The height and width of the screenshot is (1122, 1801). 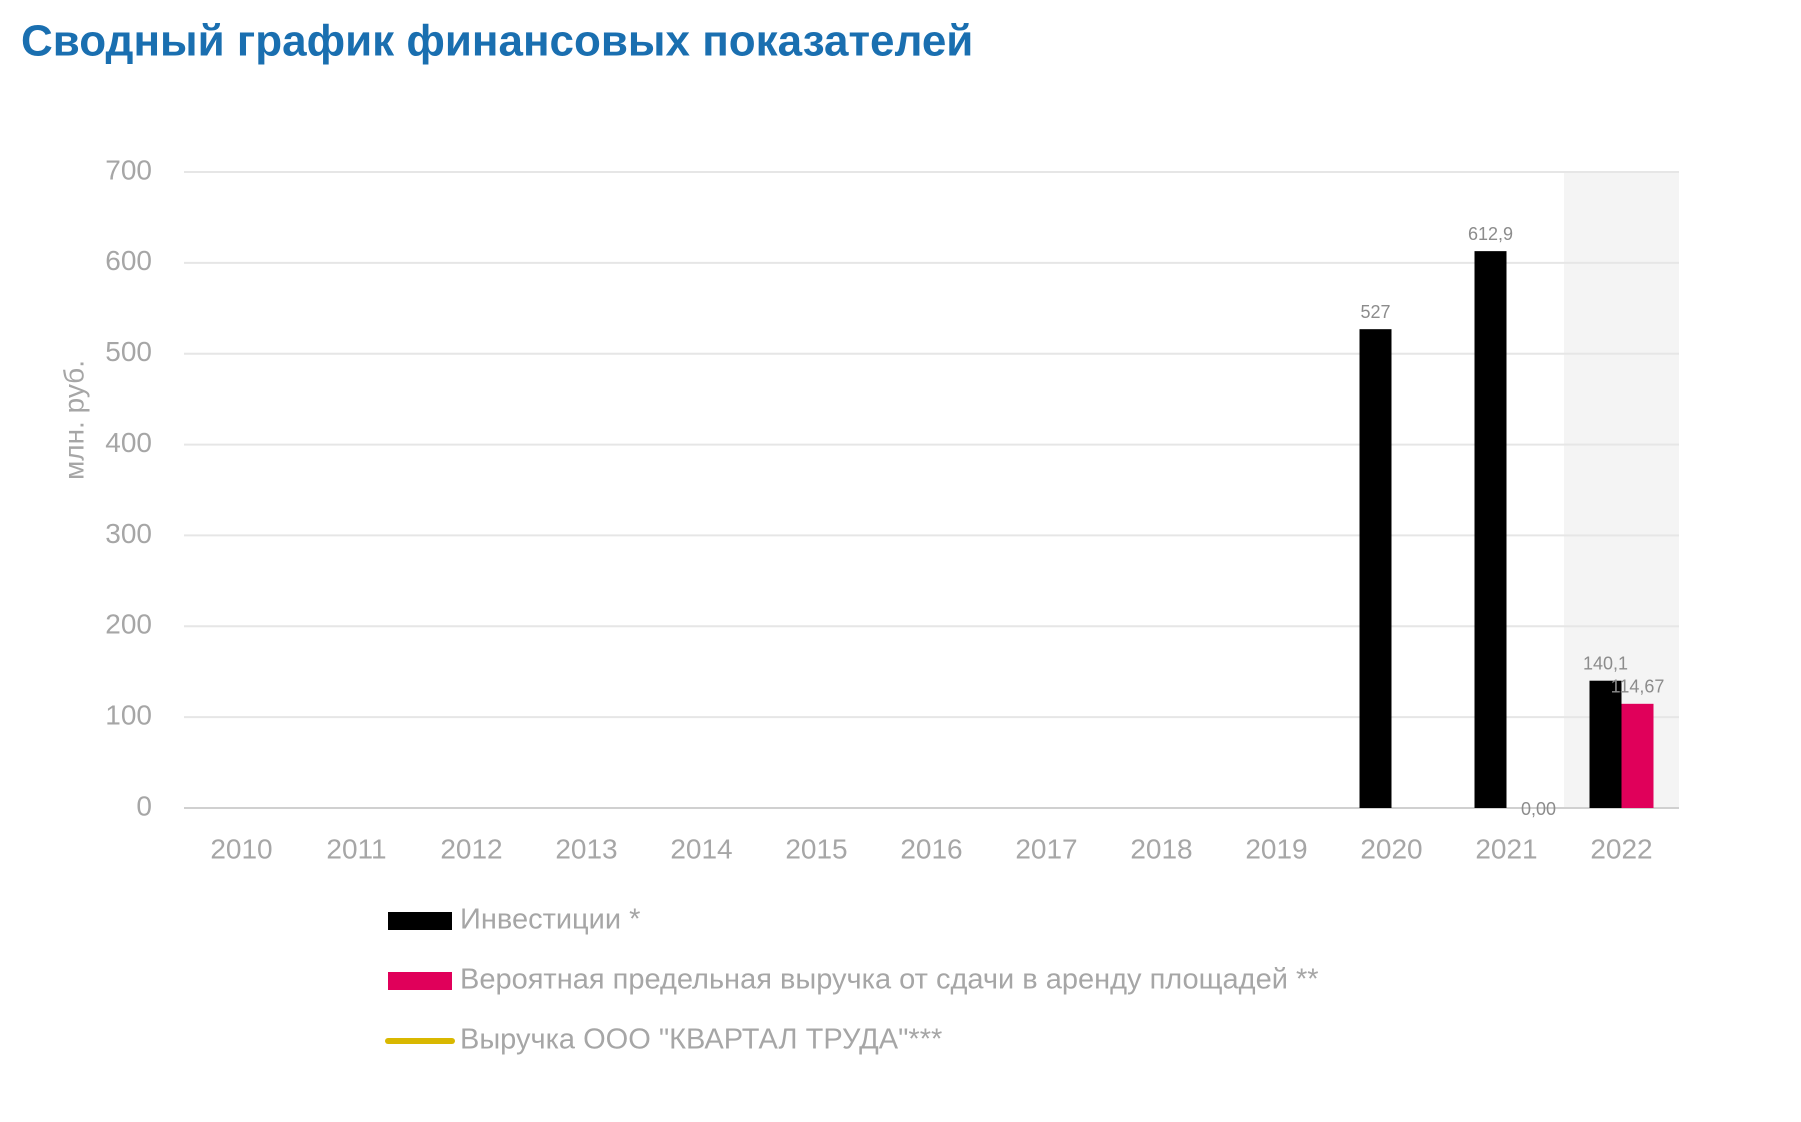 What do you see at coordinates (471, 848) in the screenshot?
I see `x-tick-label: 2012` at bounding box center [471, 848].